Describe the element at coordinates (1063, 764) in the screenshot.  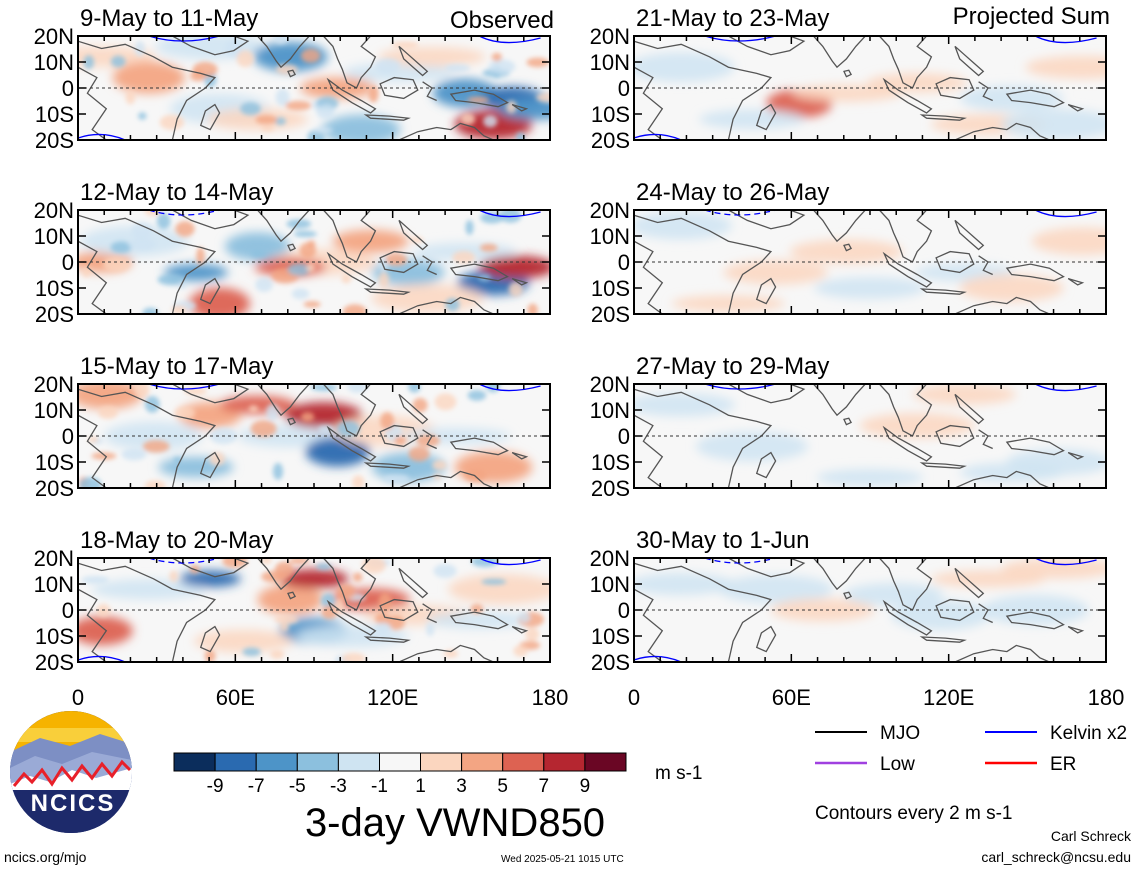
I see `legend-label: ER` at that location.